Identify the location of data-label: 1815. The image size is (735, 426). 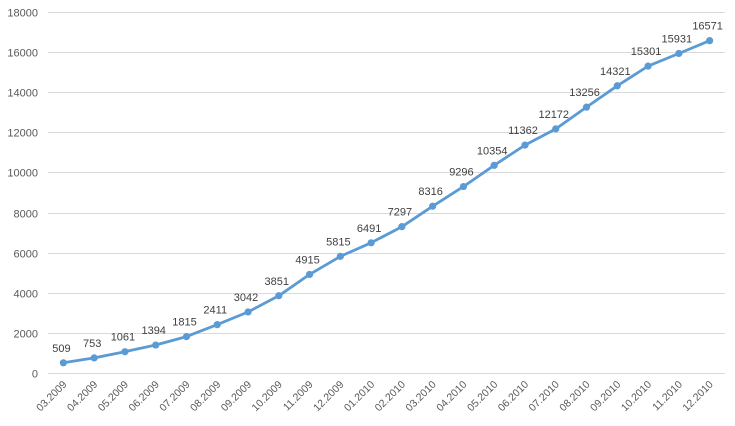
(184, 323).